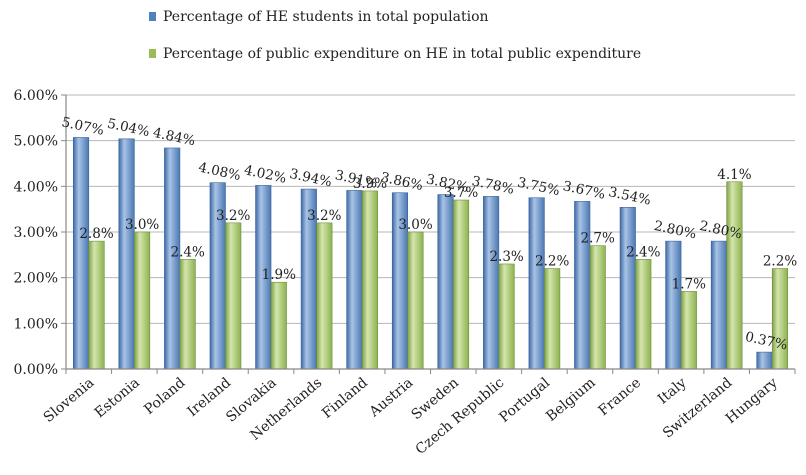  What do you see at coordinates (36, 96) in the screenshot?
I see `y-tick-label: 6.00%` at bounding box center [36, 96].